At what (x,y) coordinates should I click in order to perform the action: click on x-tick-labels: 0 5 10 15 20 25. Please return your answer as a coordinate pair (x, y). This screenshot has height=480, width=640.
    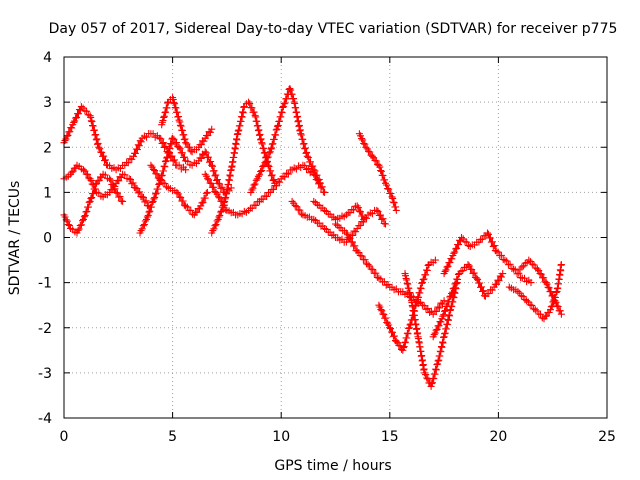
    Looking at the image, I should click on (338, 437).